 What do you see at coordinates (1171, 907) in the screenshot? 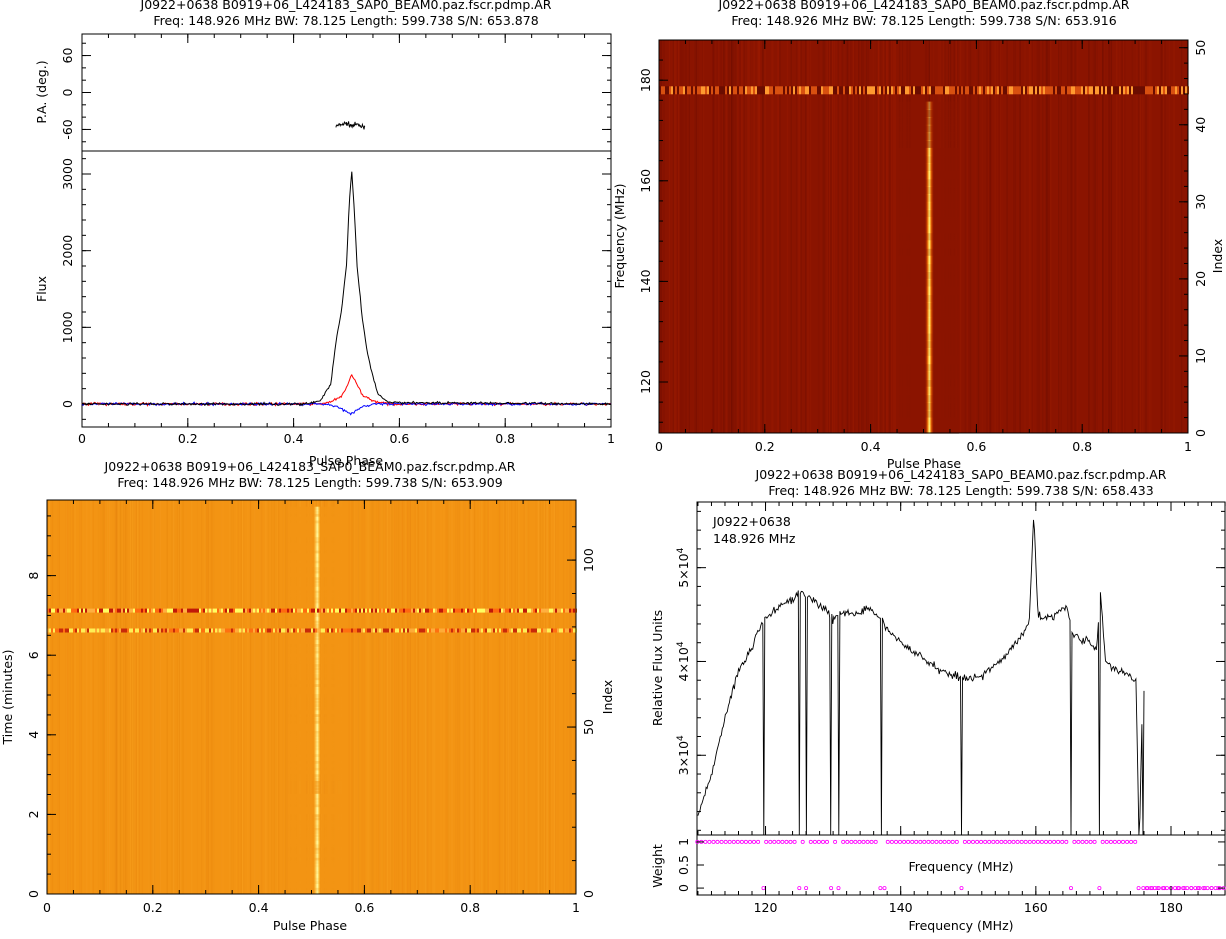
I see `bandpass-x-tick-label: 180` at bounding box center [1171, 907].